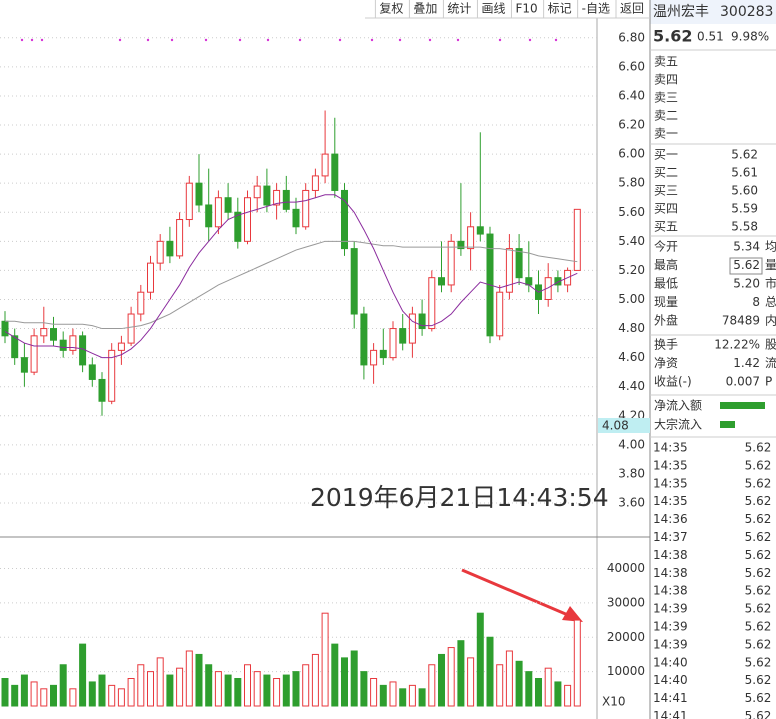 The width and height of the screenshot is (776, 719). Describe the element at coordinates (391, 9) in the screenshot. I see `toolbar-button: 复权` at that location.